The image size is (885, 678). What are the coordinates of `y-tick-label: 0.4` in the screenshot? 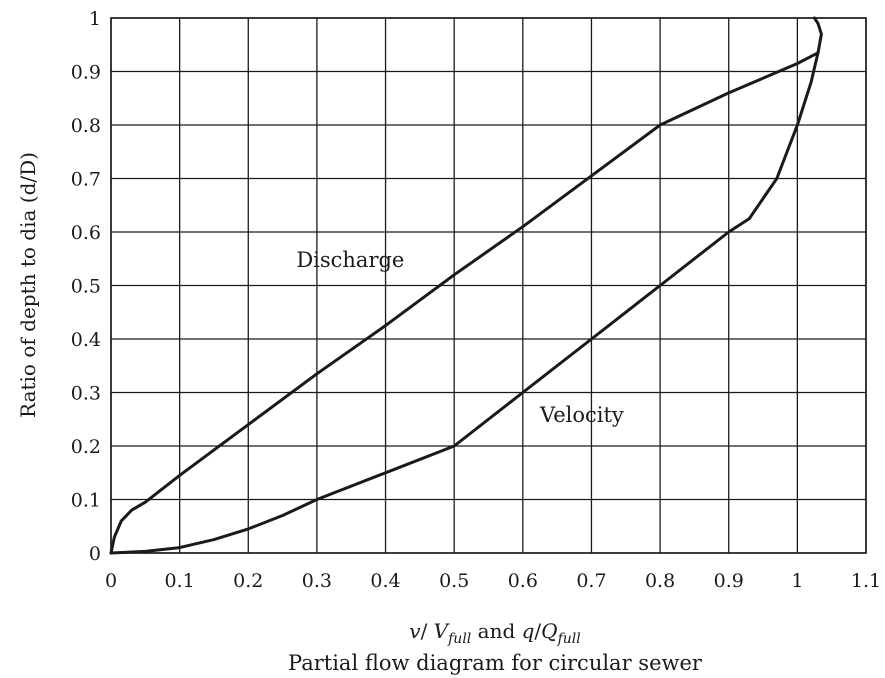 It's located at (86, 340).